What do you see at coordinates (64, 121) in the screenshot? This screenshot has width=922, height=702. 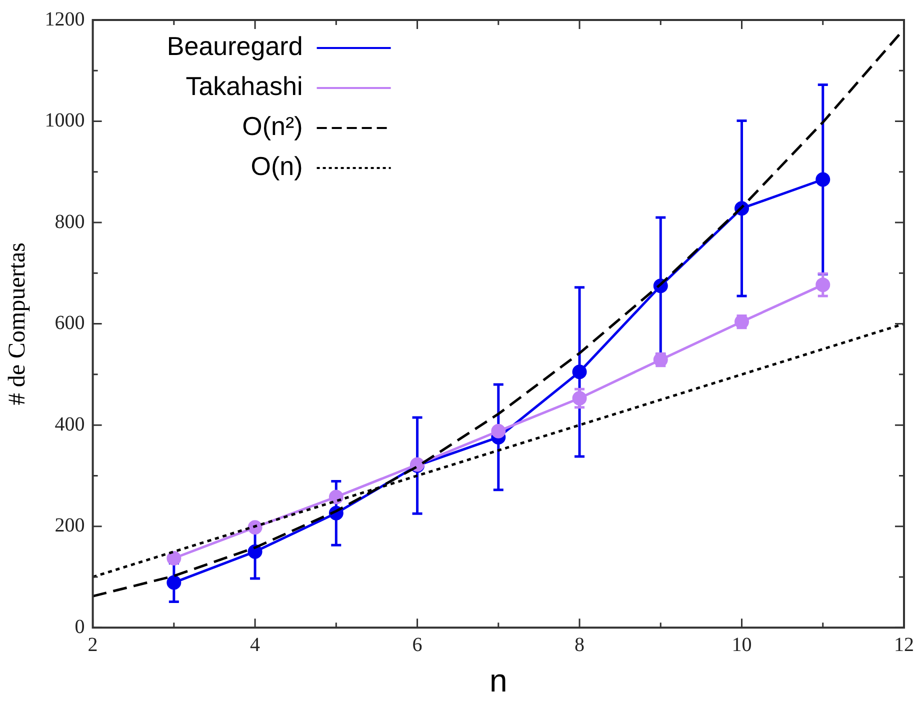 I see `y-tick-label: 1000` at bounding box center [64, 121].